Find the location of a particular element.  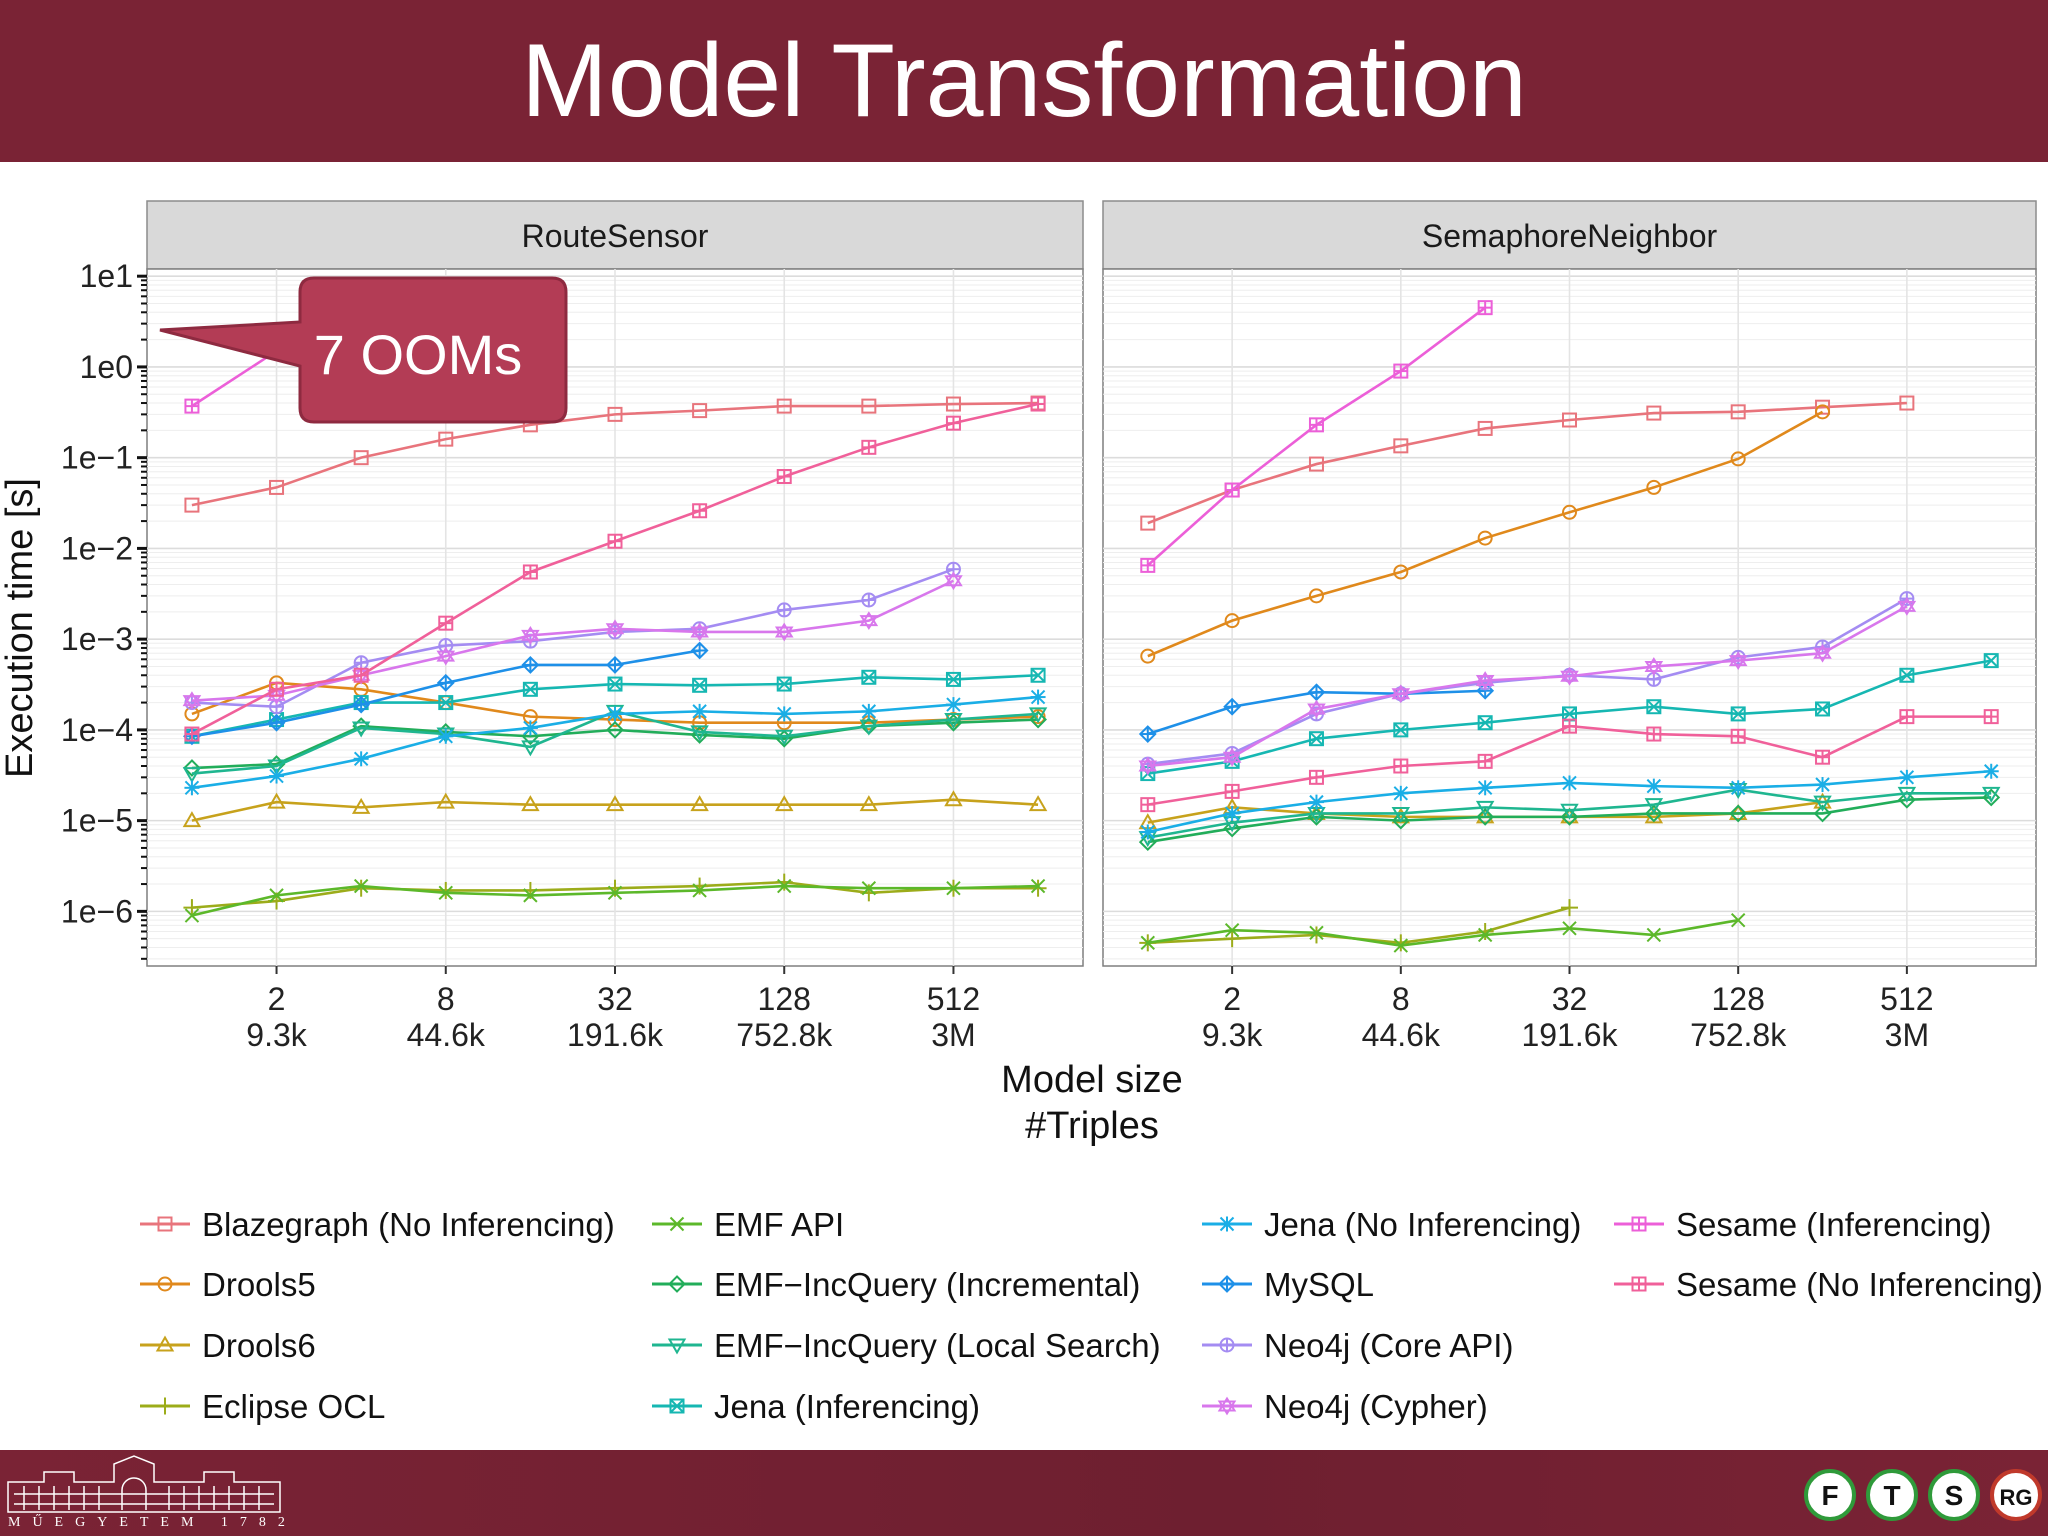

legend-item: EMF−IncQuery (Local Search) is located at coordinates (906, 1345).